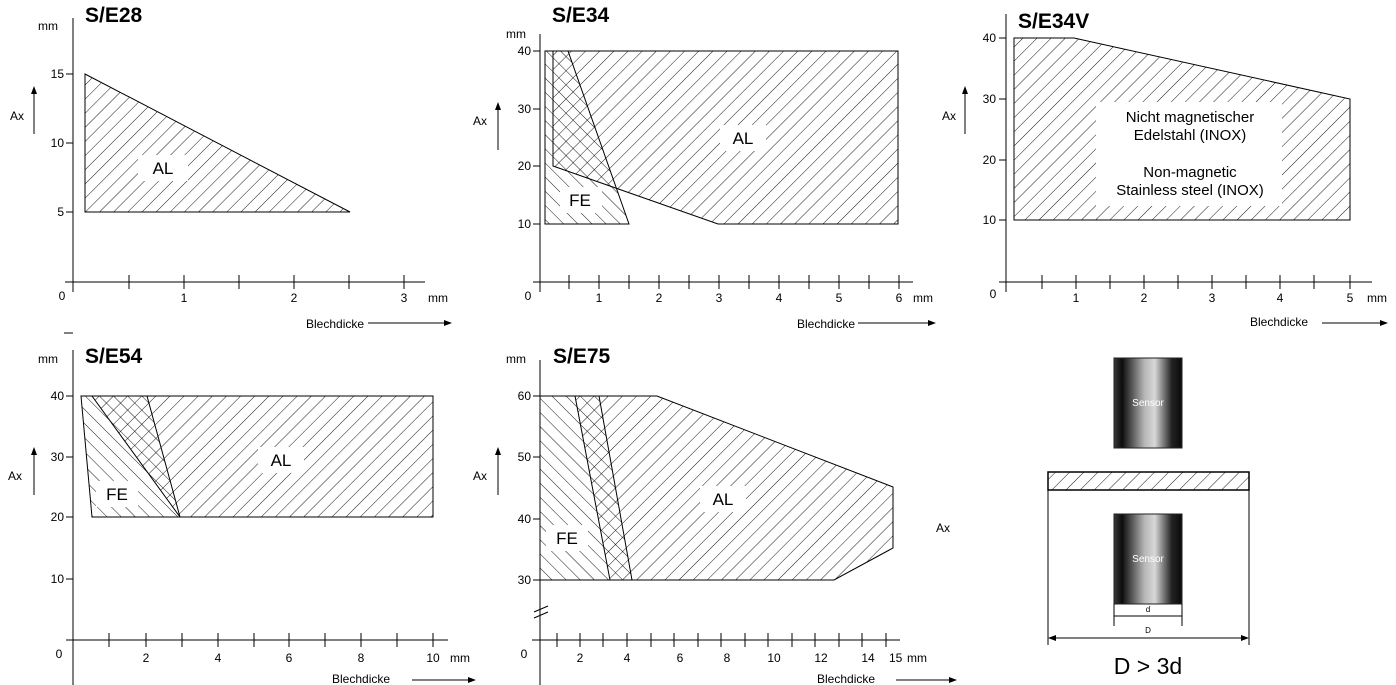 This screenshot has width=1396, height=685. I want to click on chart-se28-xtick-label: 2, so click(294, 298).